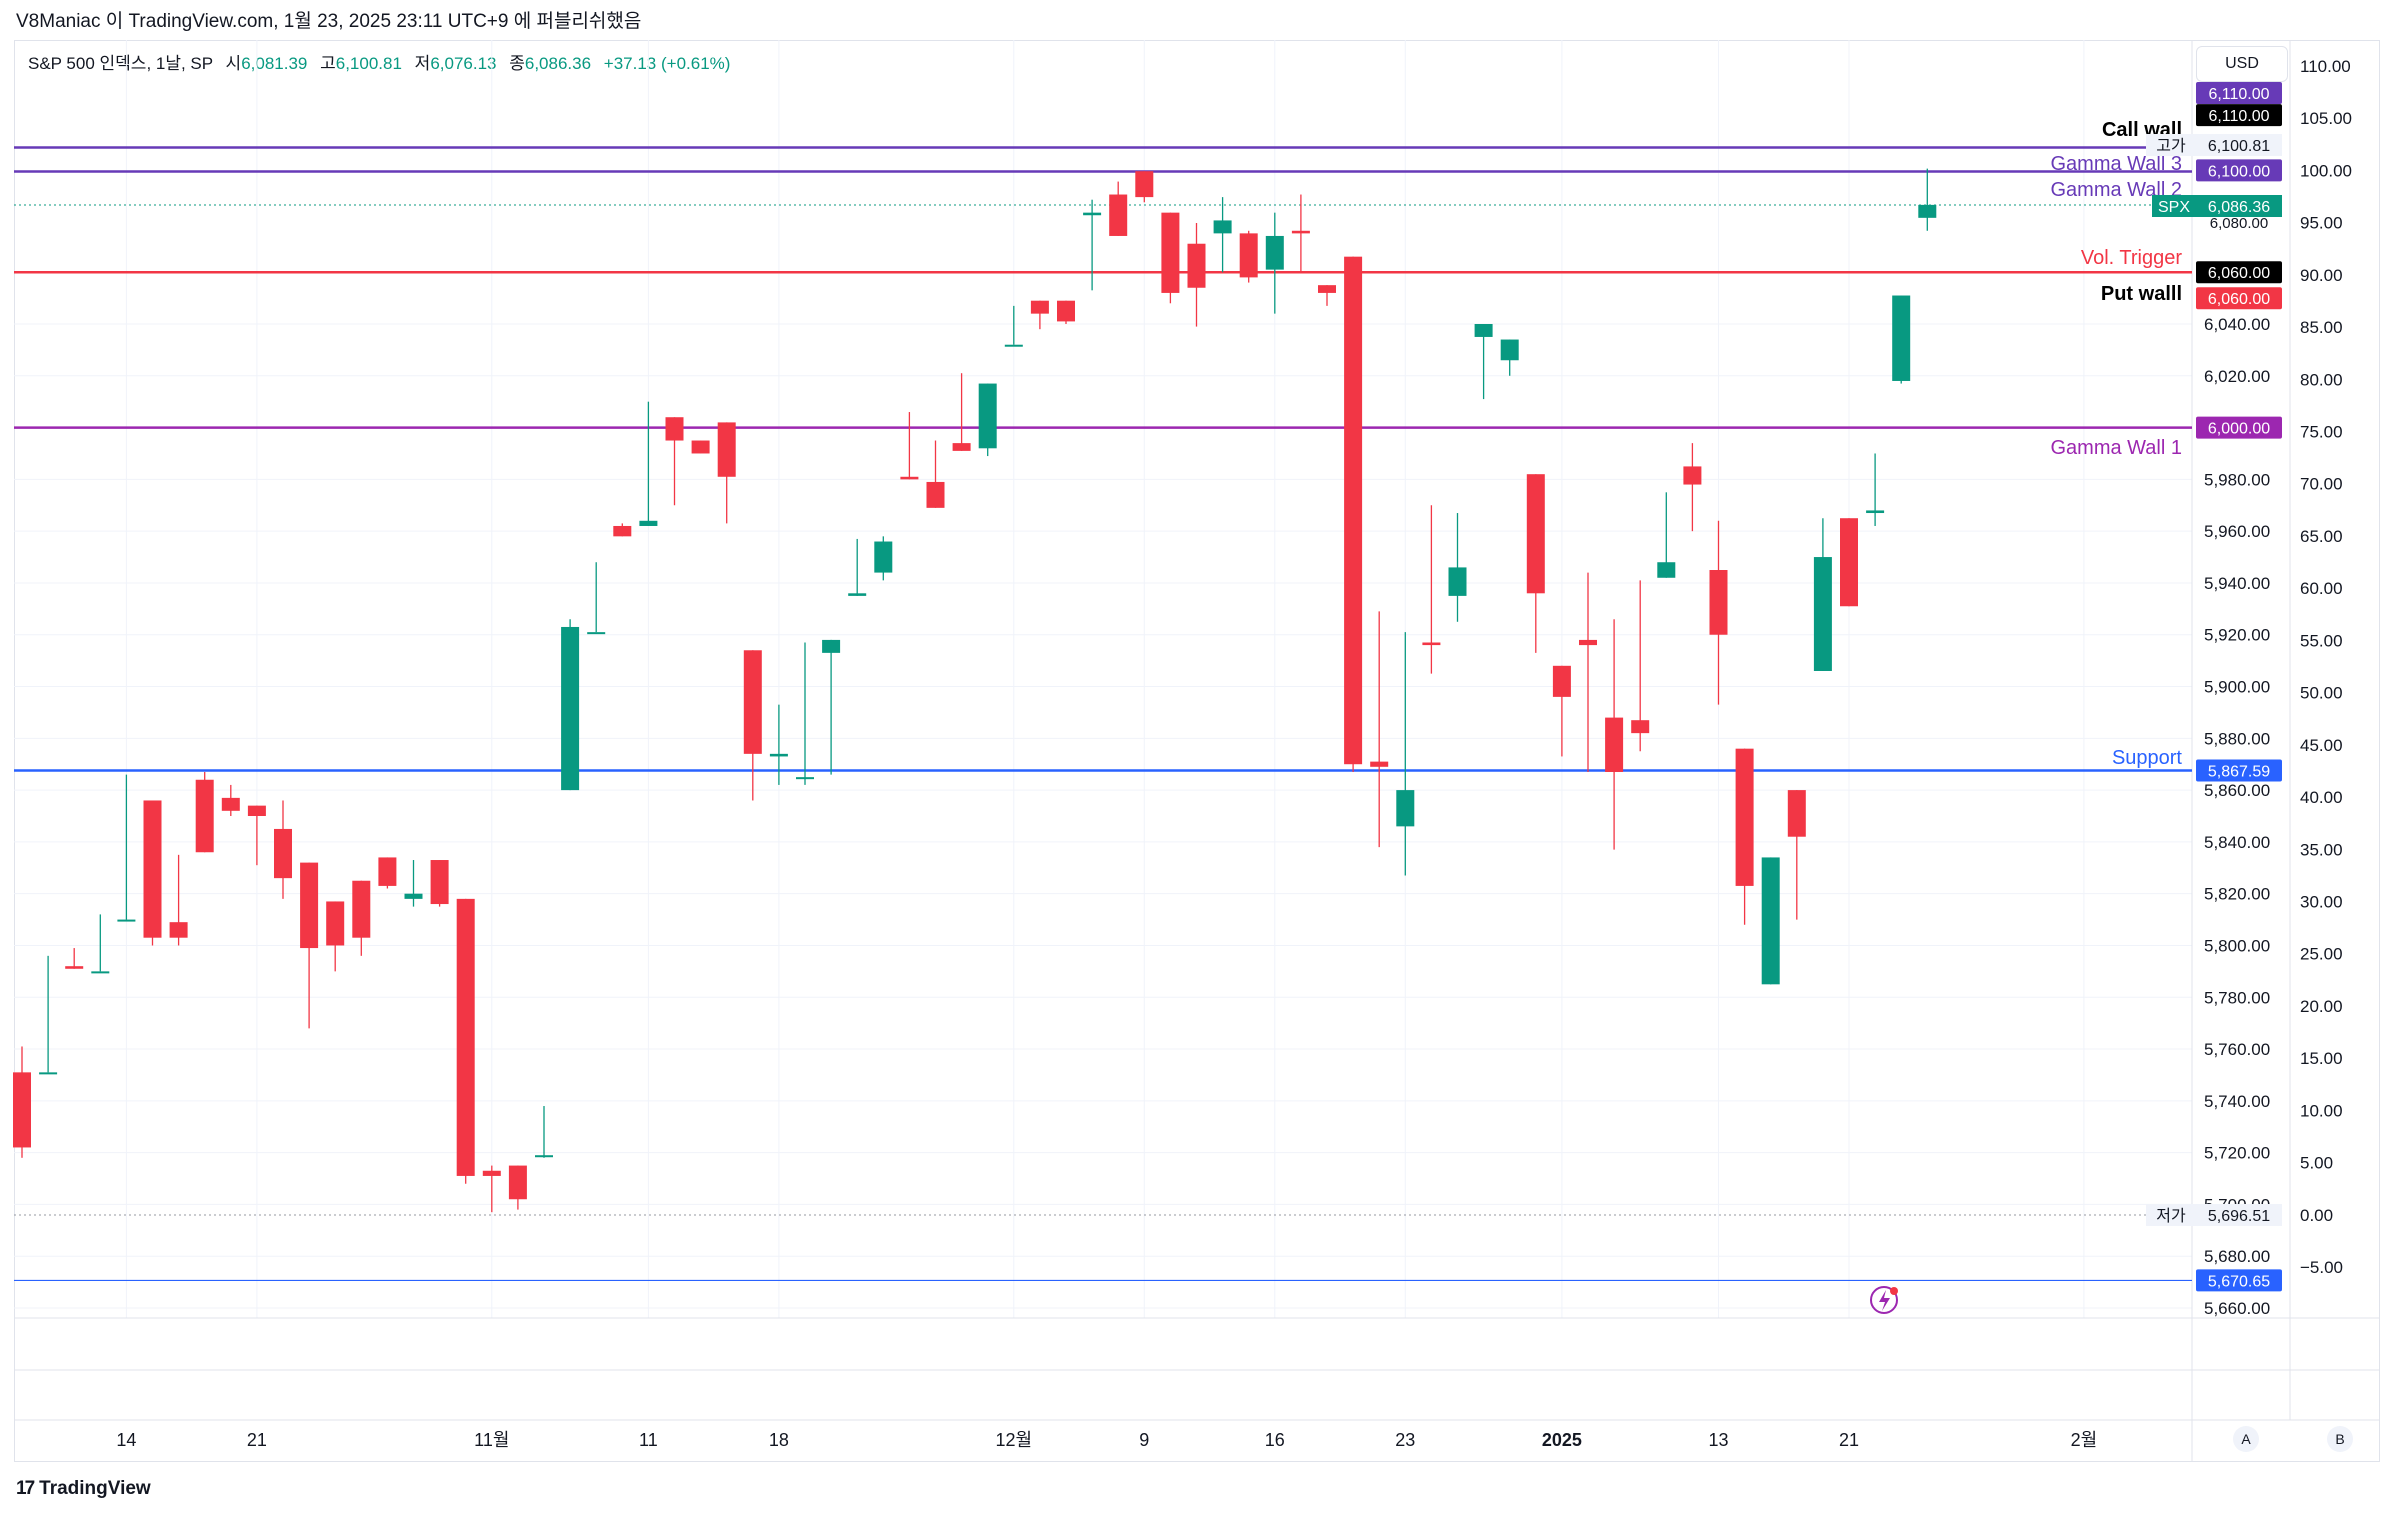  What do you see at coordinates (491, 1440) in the screenshot?
I see `time-tick-label: 11월` at bounding box center [491, 1440].